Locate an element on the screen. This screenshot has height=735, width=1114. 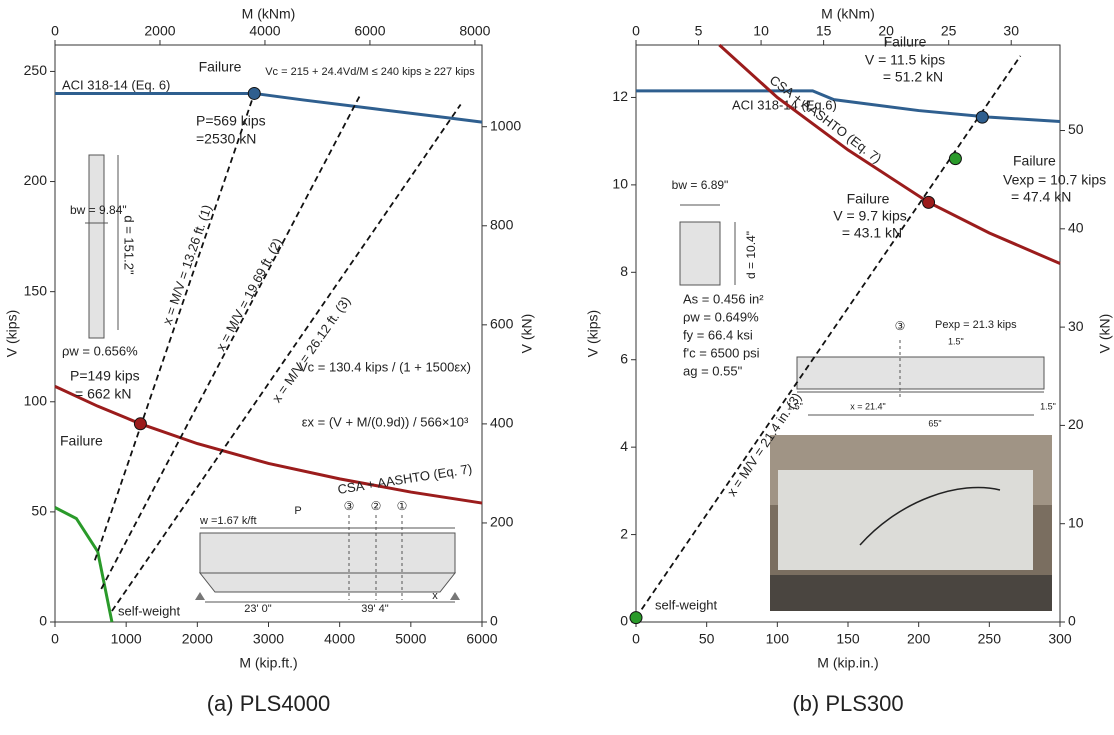
y-tick-label: 200 is located at coordinates (36, 180).